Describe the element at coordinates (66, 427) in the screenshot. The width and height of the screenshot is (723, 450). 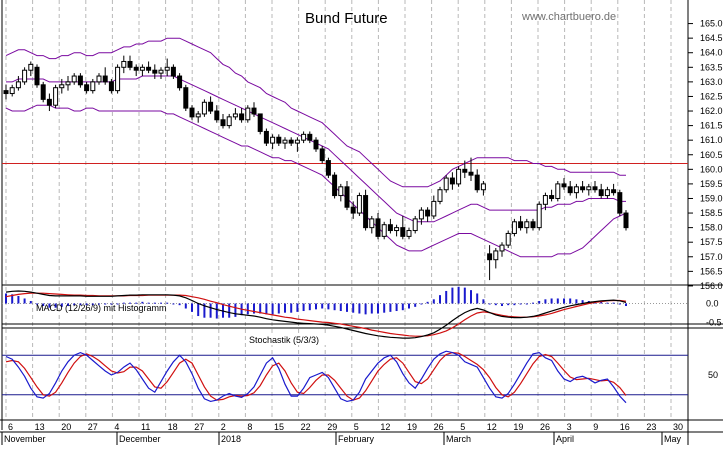
I see `day-label-2: 20` at that location.